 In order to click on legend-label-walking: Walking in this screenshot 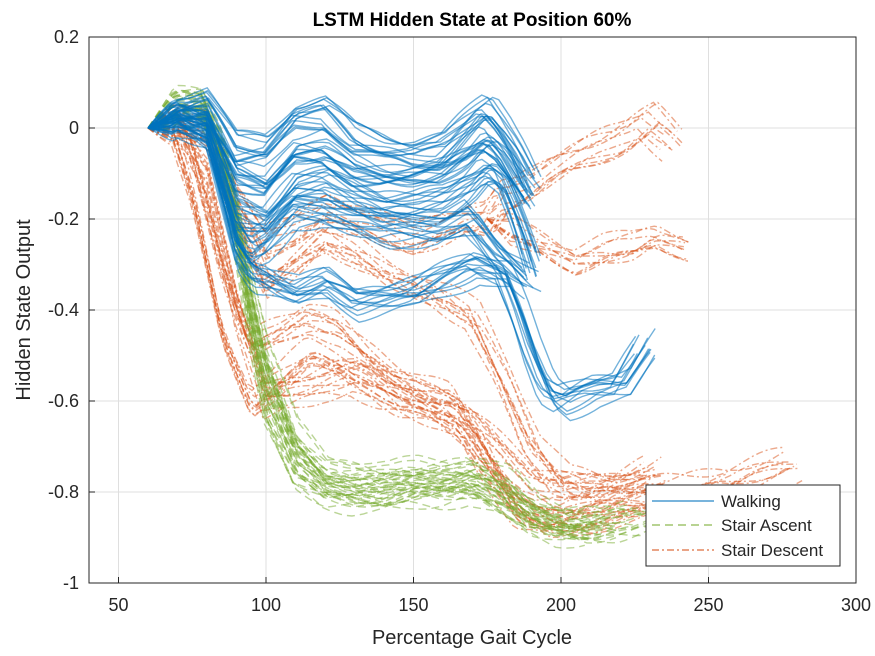, I will do `click(751, 501)`.